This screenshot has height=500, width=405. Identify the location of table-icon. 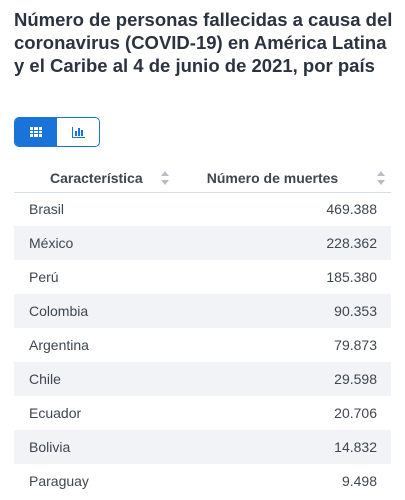
(36, 132).